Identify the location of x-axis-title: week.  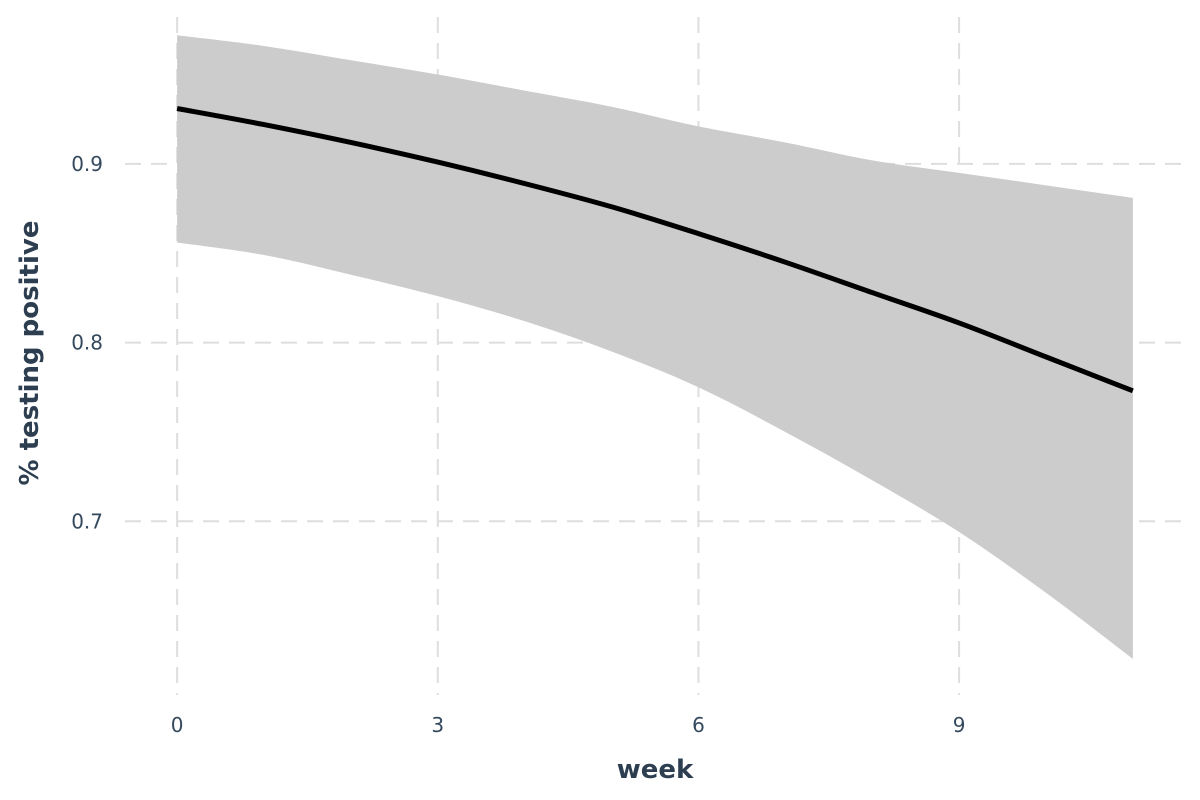
(655, 770).